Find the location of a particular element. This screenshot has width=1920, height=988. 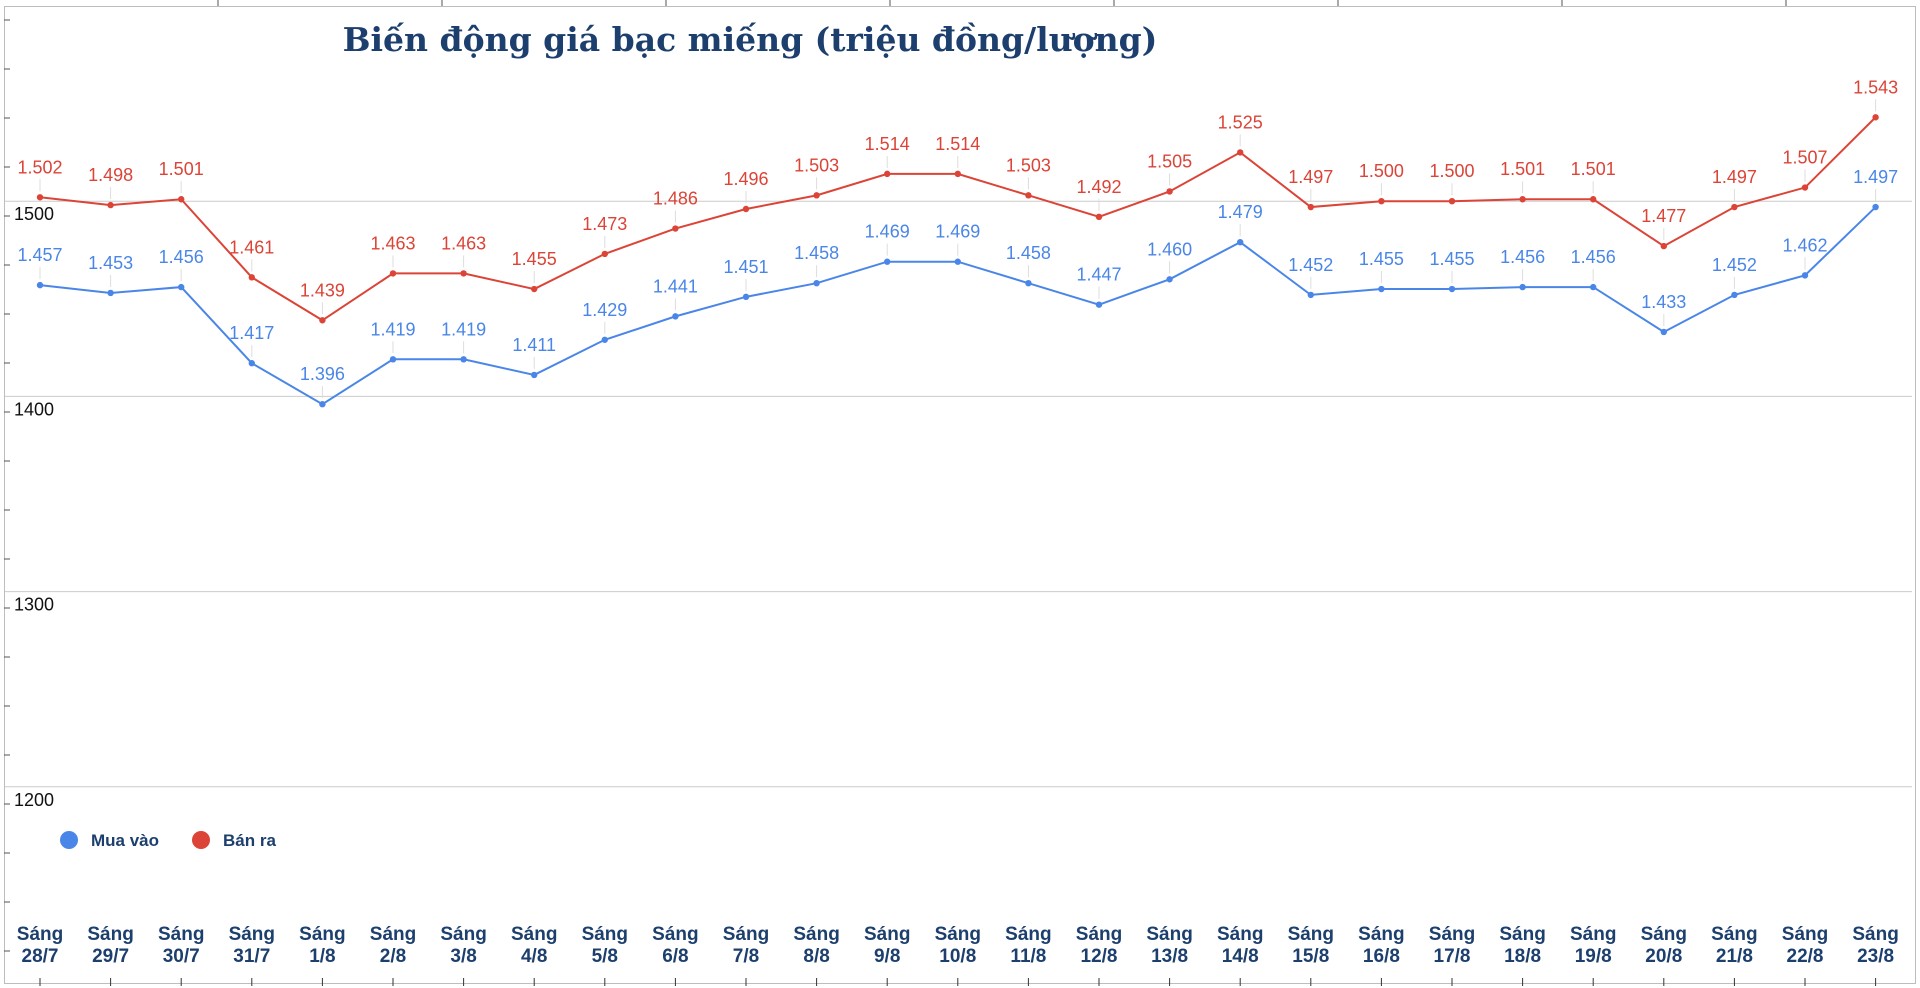

data-label-mua-vao: 1.497 is located at coordinates (1875, 177).